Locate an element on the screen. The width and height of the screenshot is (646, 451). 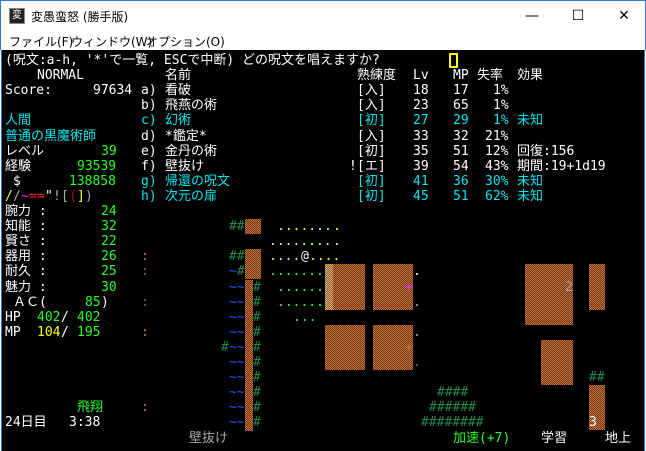
maximize-button: ☐ is located at coordinates (578, 16).